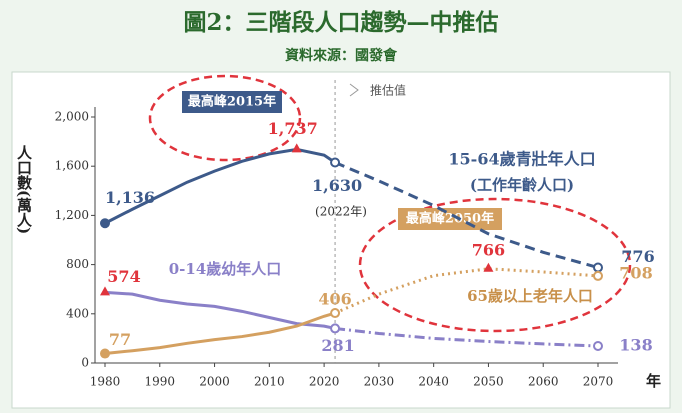 The width and height of the screenshot is (682, 413). I want to click on x-tick-label: 2030, so click(379, 382).